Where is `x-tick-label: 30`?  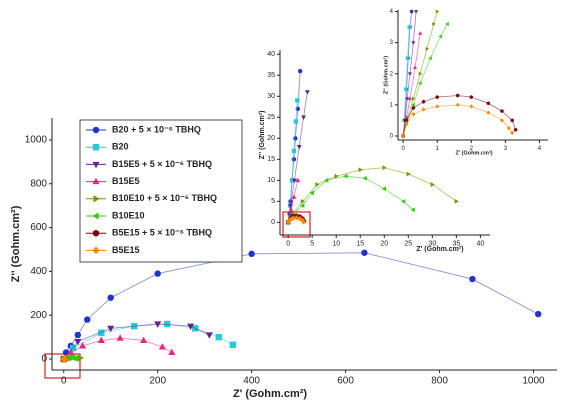
x-tick-label: 30 is located at coordinates (432, 244).